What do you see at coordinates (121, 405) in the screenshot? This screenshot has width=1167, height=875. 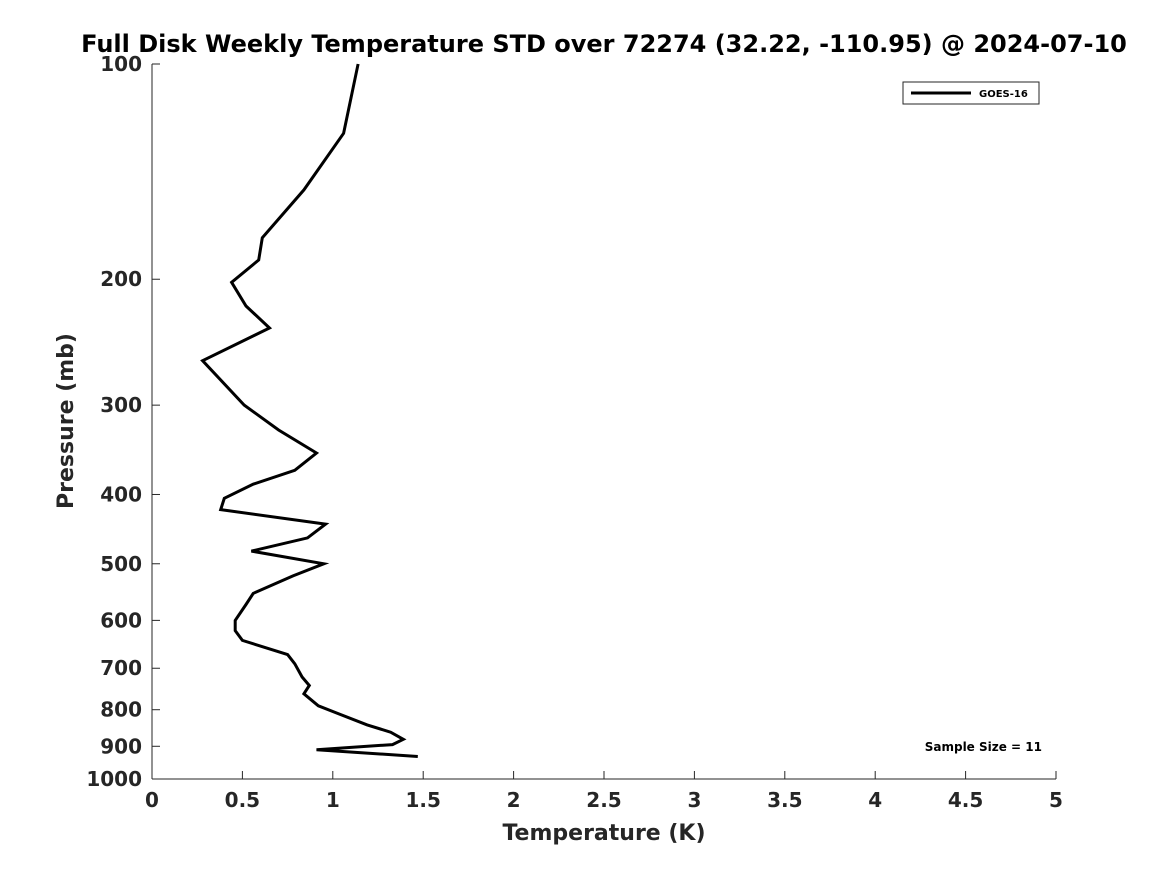 I see `y-tick-label: 300` at bounding box center [121, 405].